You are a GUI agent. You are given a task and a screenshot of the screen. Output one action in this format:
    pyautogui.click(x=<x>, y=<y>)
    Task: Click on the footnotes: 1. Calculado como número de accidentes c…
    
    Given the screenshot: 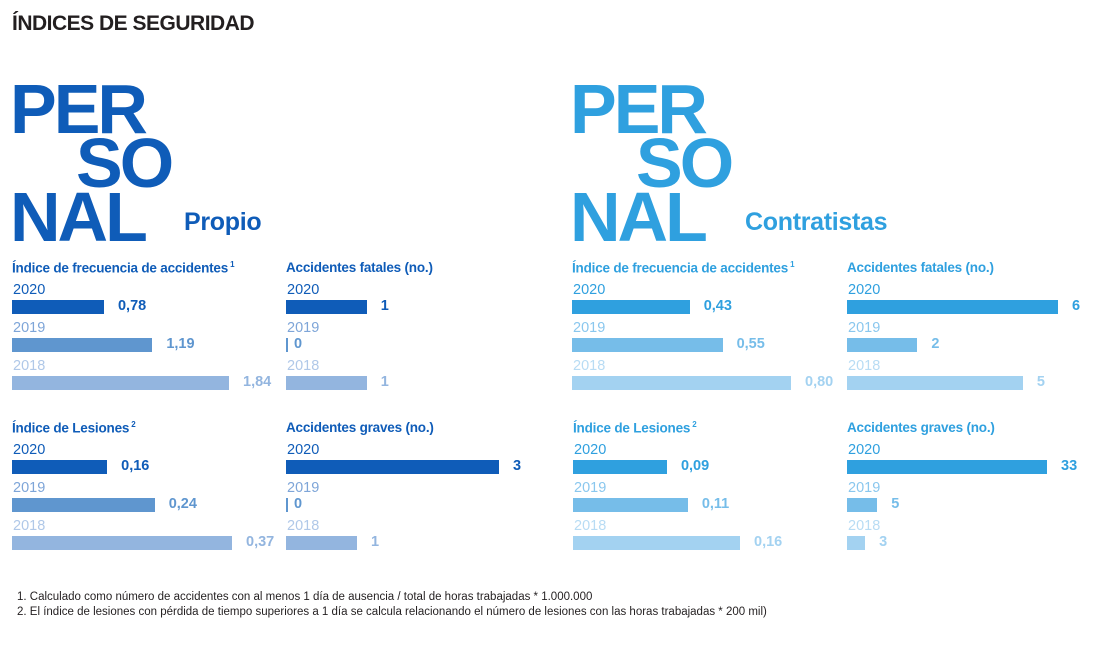 What is the action you would take?
    pyautogui.click(x=392, y=605)
    